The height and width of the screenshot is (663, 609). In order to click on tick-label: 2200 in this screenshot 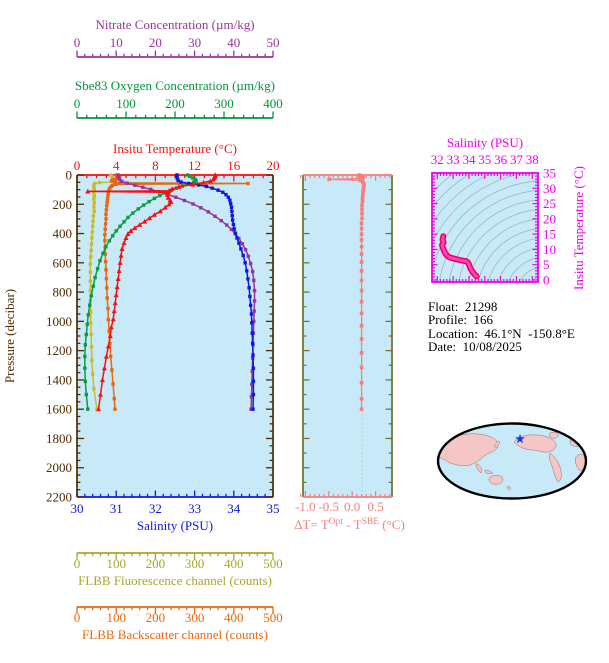, I will do `click(59, 497)`.